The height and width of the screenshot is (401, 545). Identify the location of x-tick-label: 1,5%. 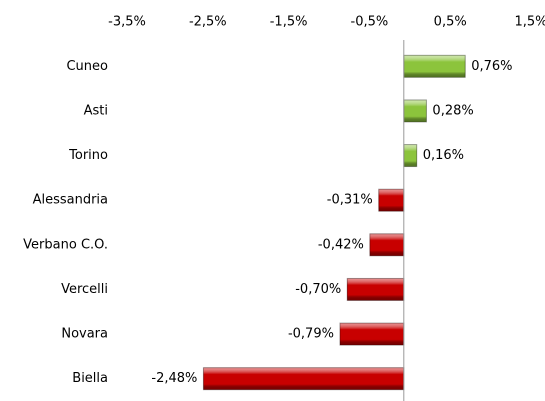
(529, 22).